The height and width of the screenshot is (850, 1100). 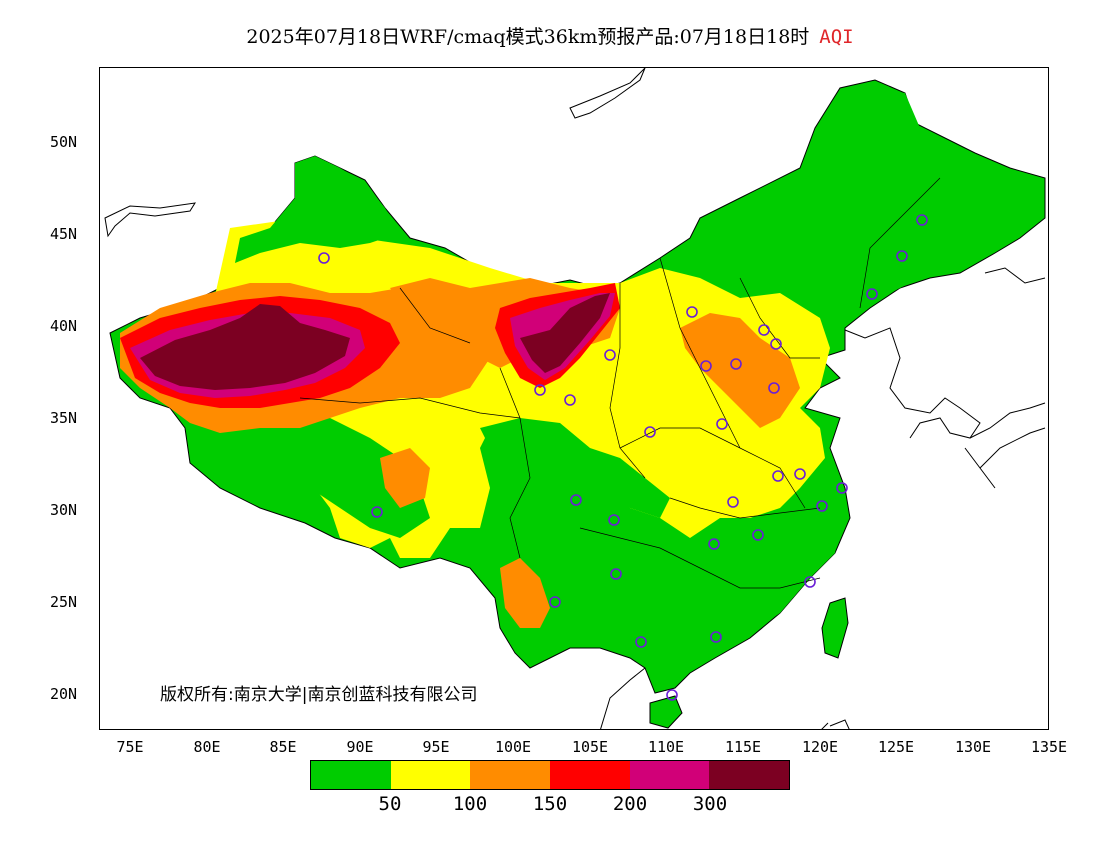 What do you see at coordinates (64, 510) in the screenshot?
I see `lat-label-30n: 30N` at bounding box center [64, 510].